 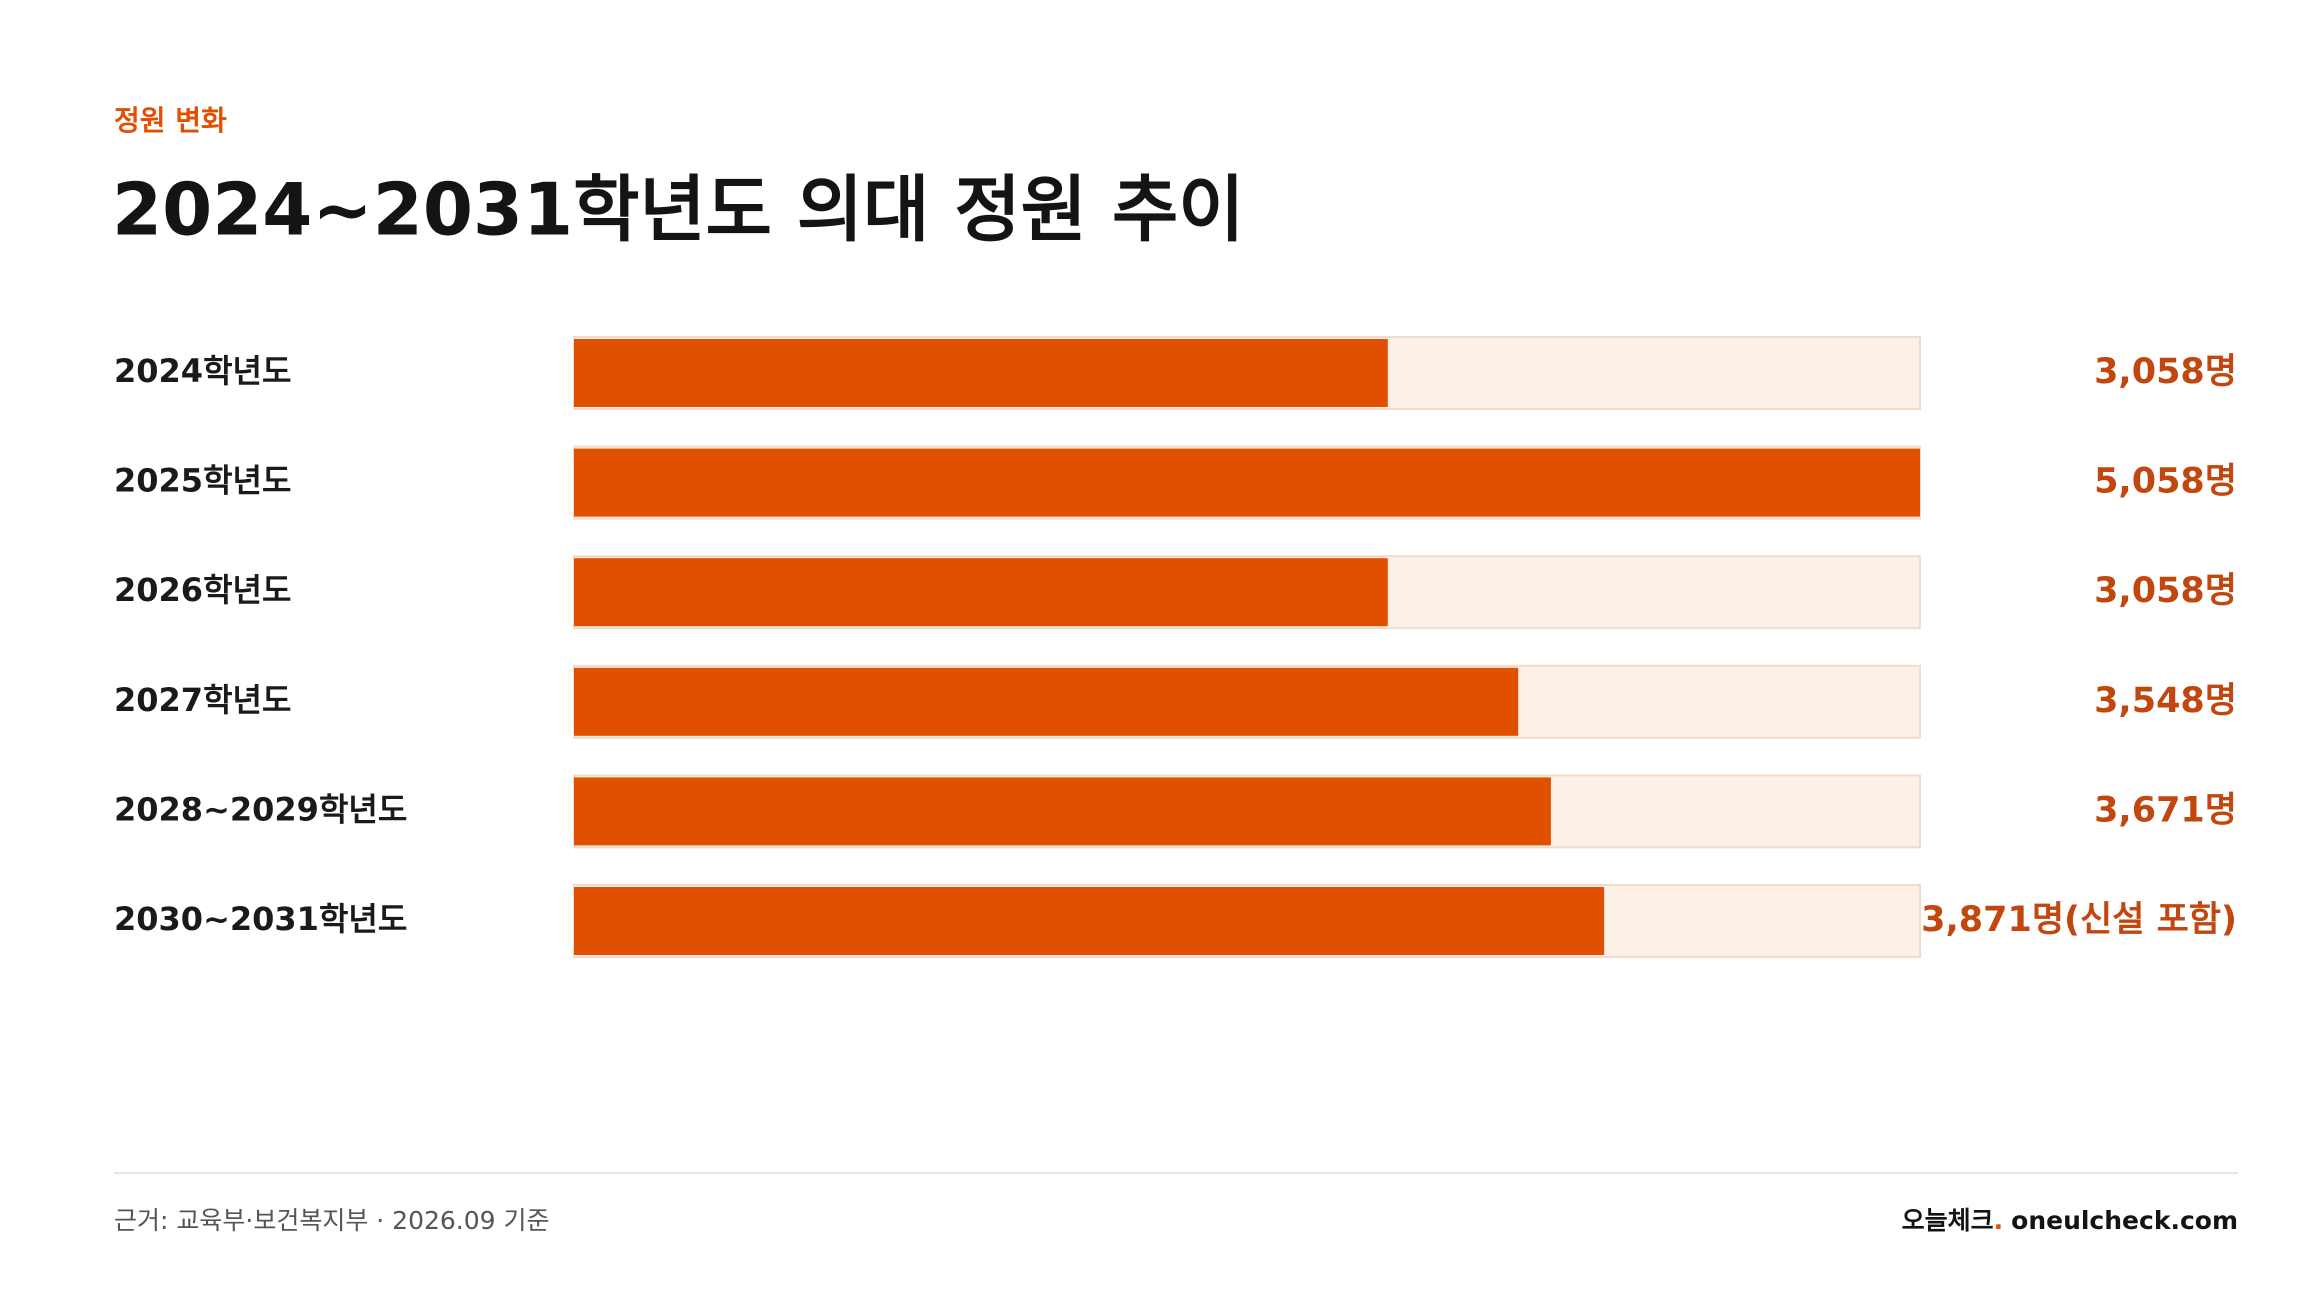 What do you see at coordinates (2079, 920) in the screenshot?
I see `value-label: 3,871명(신설 포함)` at bounding box center [2079, 920].